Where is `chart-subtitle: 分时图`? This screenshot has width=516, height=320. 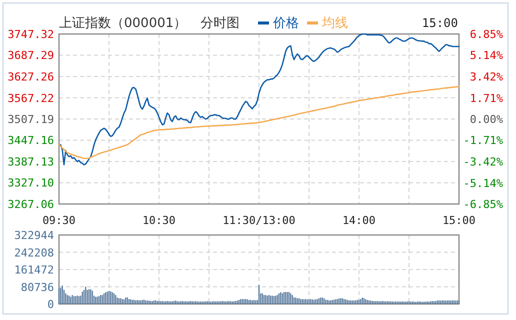 chart-subtitle: 分时图 is located at coordinates (220, 23).